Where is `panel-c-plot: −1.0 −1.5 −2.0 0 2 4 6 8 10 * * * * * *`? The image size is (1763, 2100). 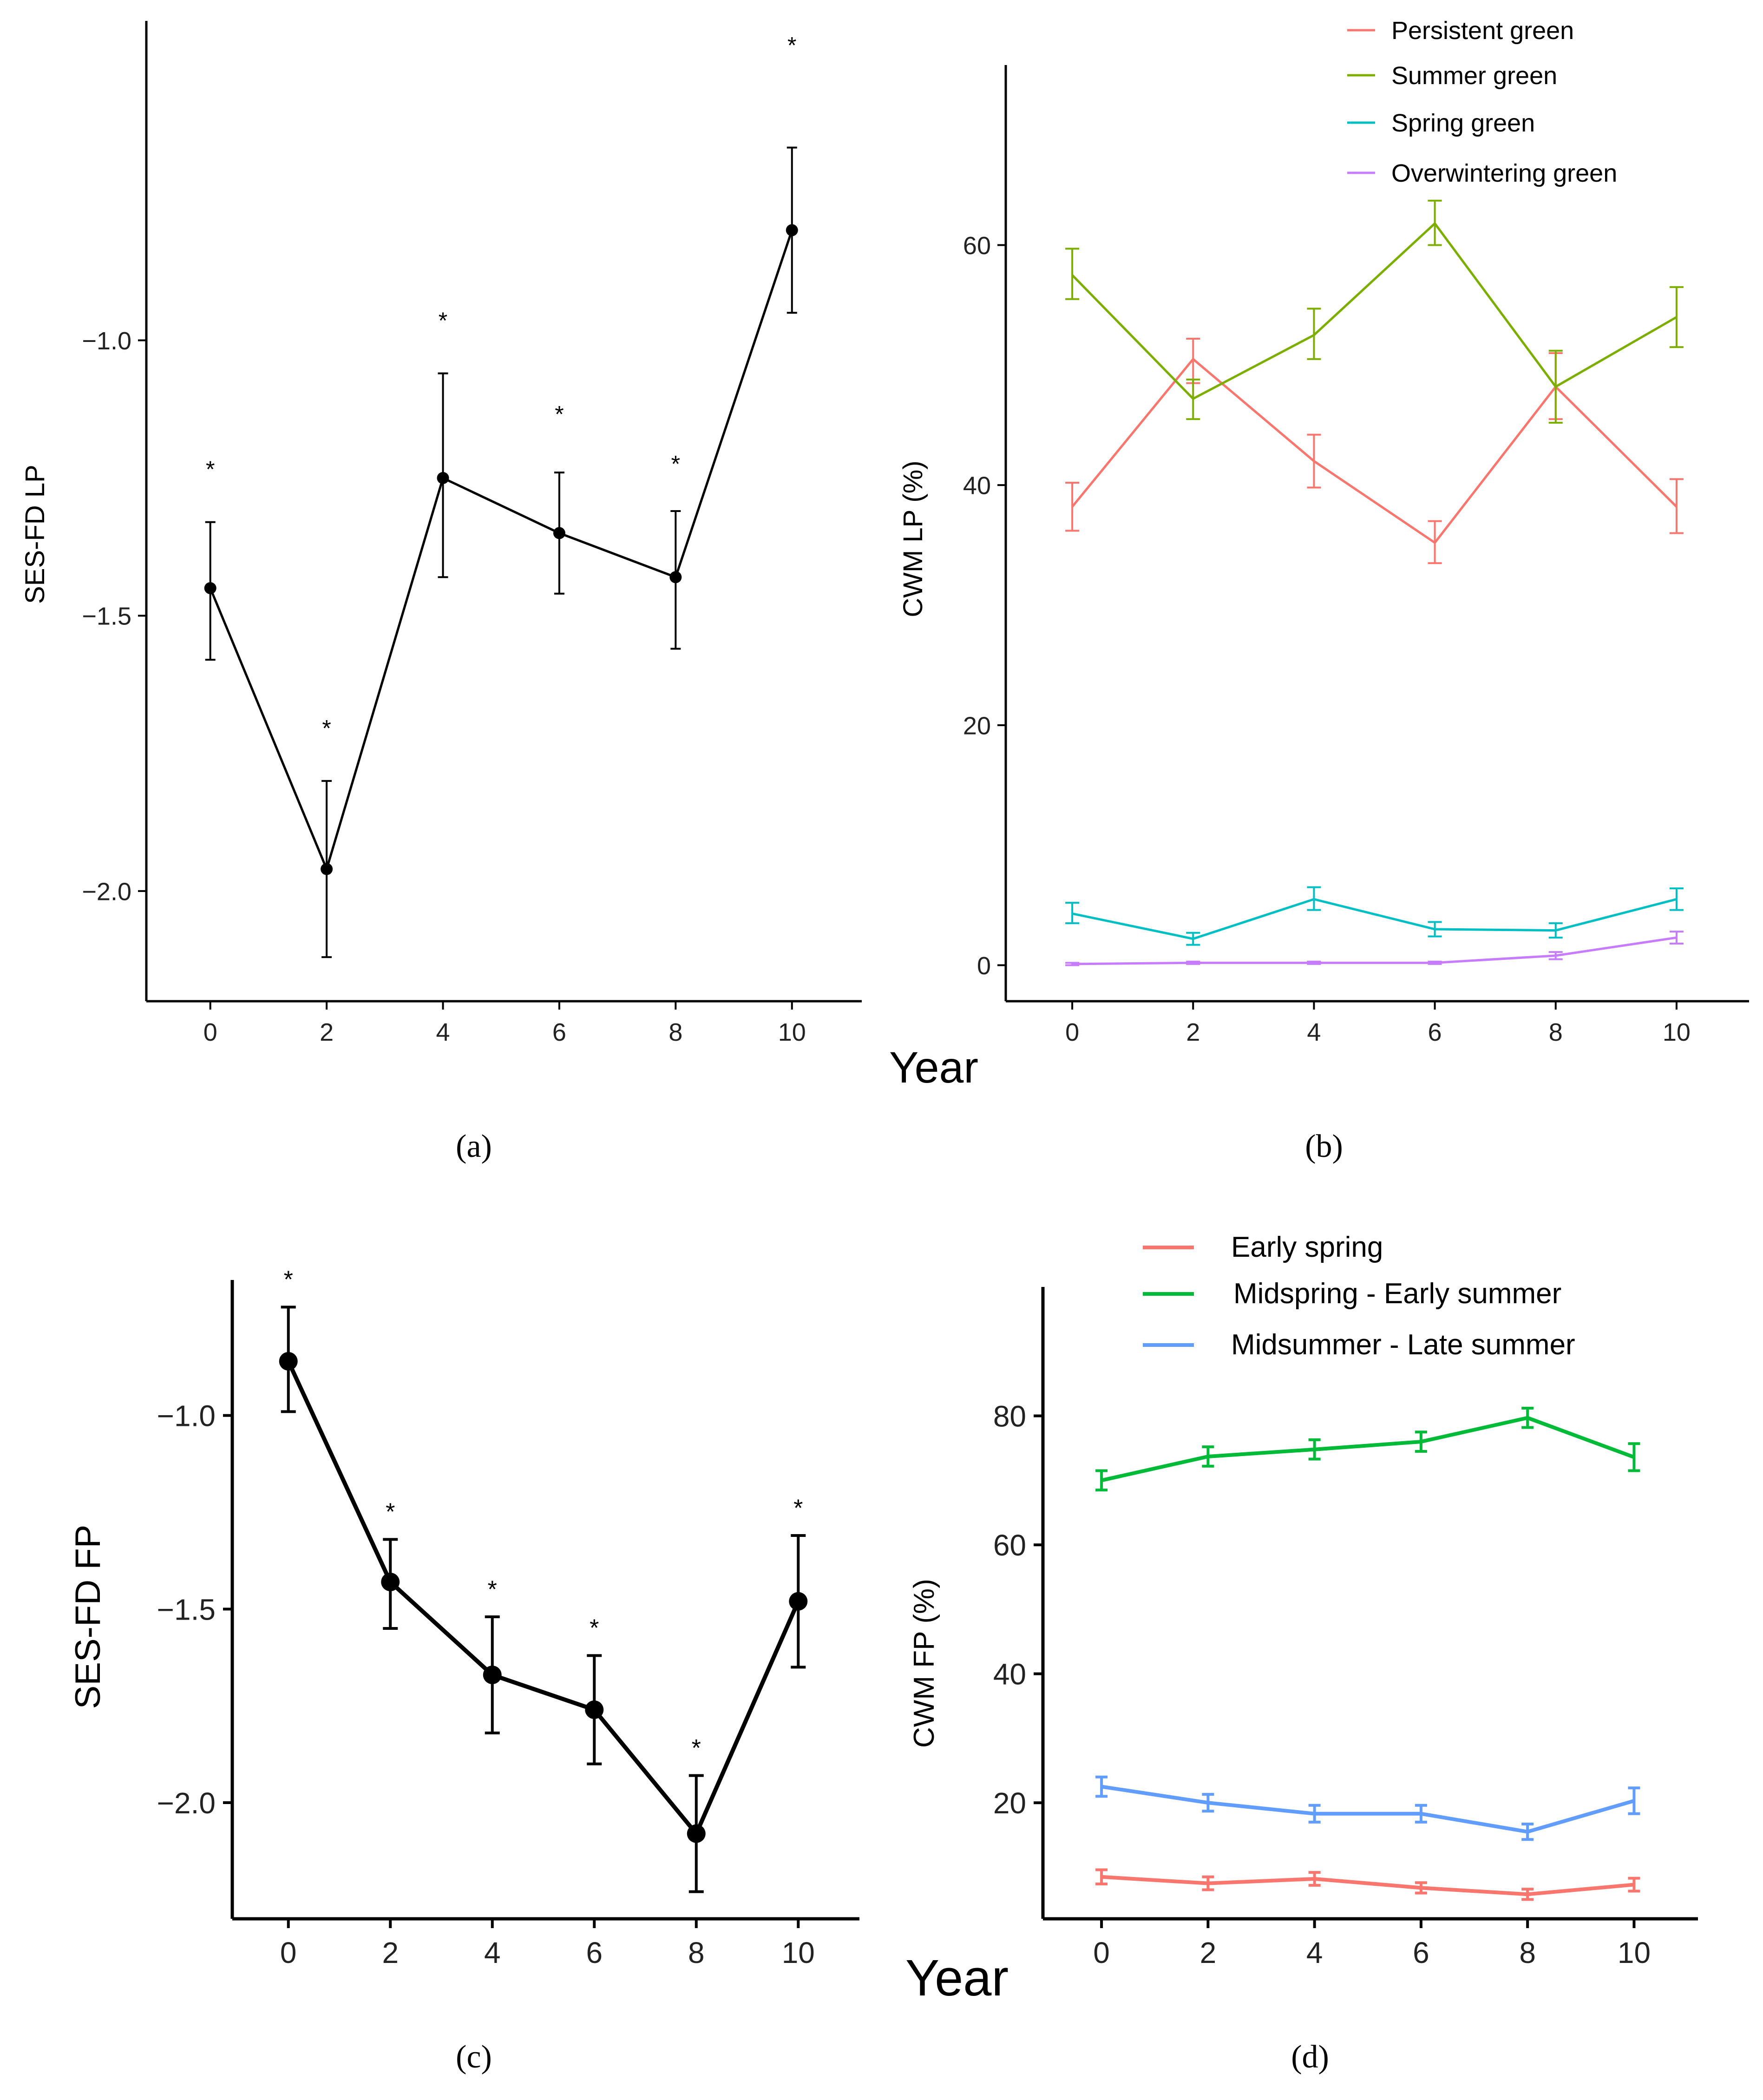
panel-c-plot: −1.0 −1.5 −2.0 0 2 4 6 8 10 * * * * * * is located at coordinates (508, 1618).